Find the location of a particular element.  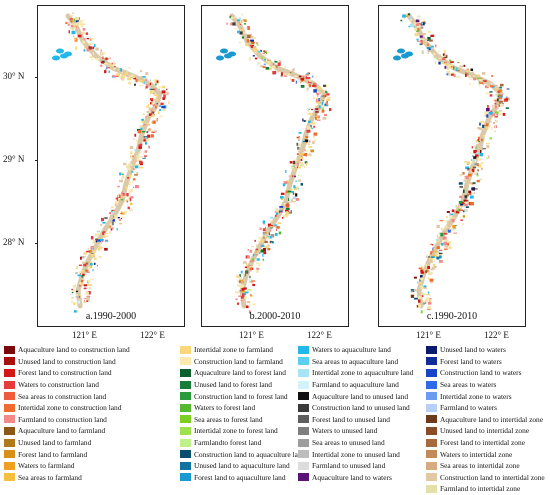

legend-item: Forest land to unused land is located at coordinates (344, 420).